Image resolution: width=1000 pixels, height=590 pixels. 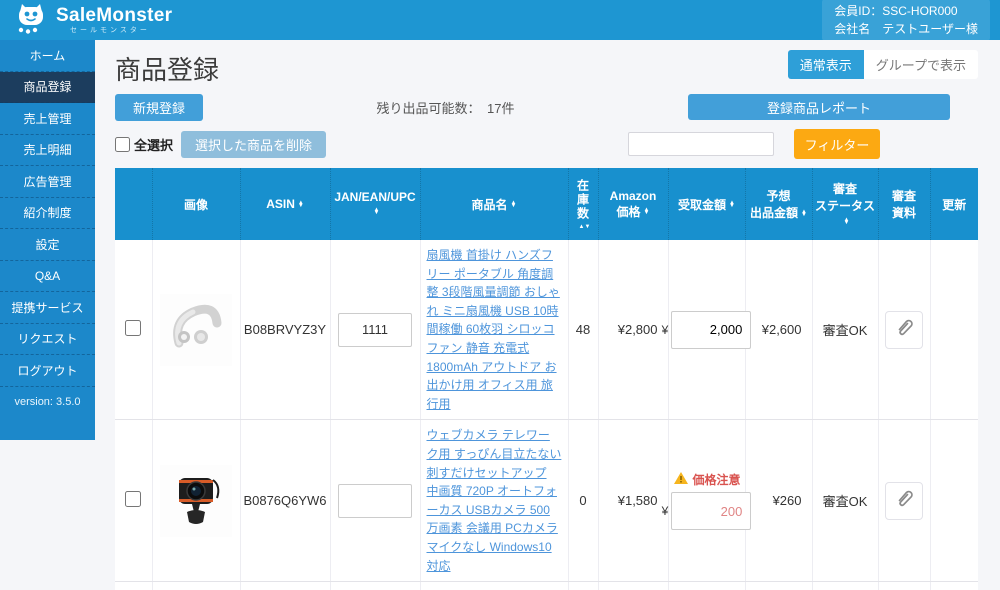 What do you see at coordinates (546, 585) in the screenshot?
I see `table-row-partial` at bounding box center [546, 585].